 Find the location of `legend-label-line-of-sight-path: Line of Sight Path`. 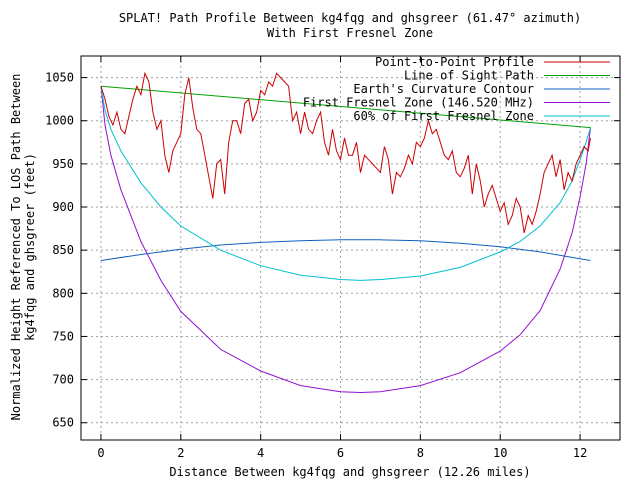

legend-label-line-of-sight-path: Line of Sight Path is located at coordinates (469, 76).